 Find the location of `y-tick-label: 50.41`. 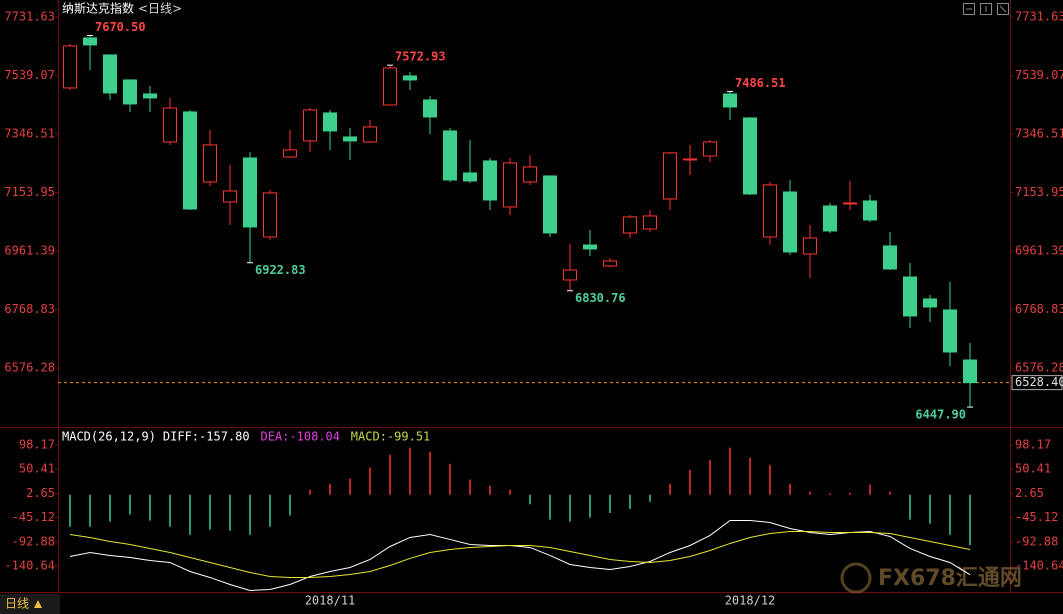

y-tick-label: 50.41 is located at coordinates (37, 469).